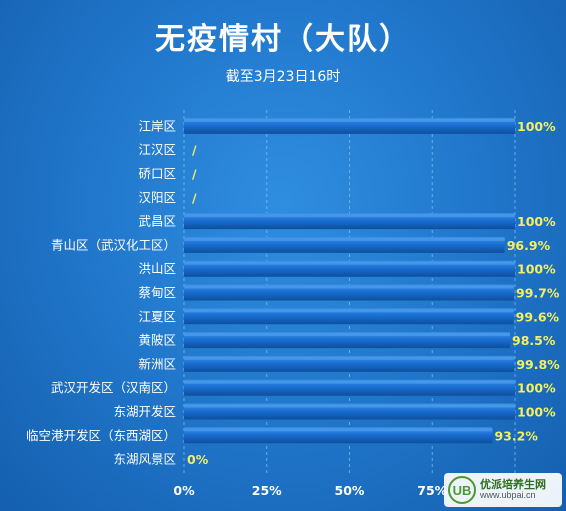  Describe the element at coordinates (157, 363) in the screenshot. I see `category-label: 新洲区` at that location.